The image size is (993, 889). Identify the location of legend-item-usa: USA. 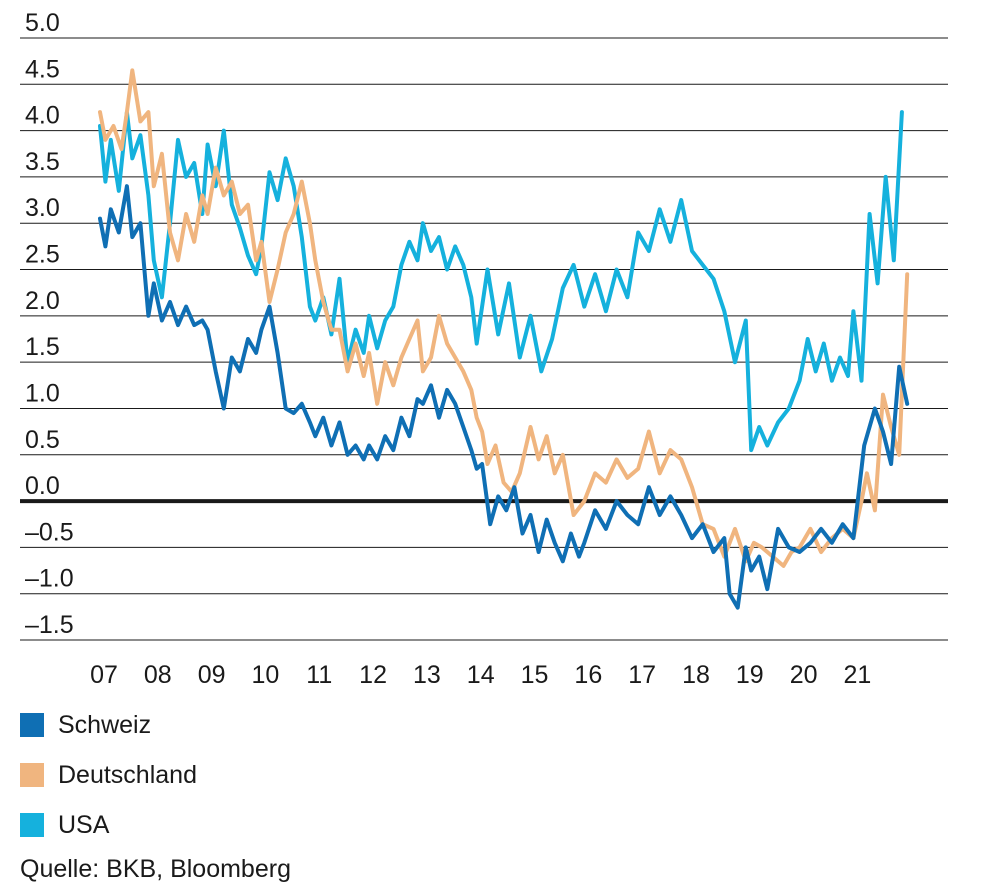
(108, 825).